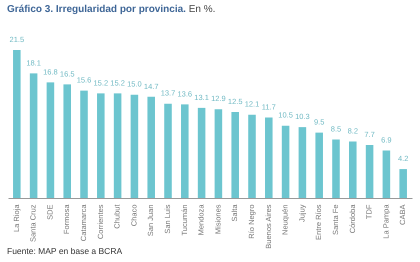 This screenshot has width=420, height=262. I want to click on chart-subtitle: En %., so click(202, 9).